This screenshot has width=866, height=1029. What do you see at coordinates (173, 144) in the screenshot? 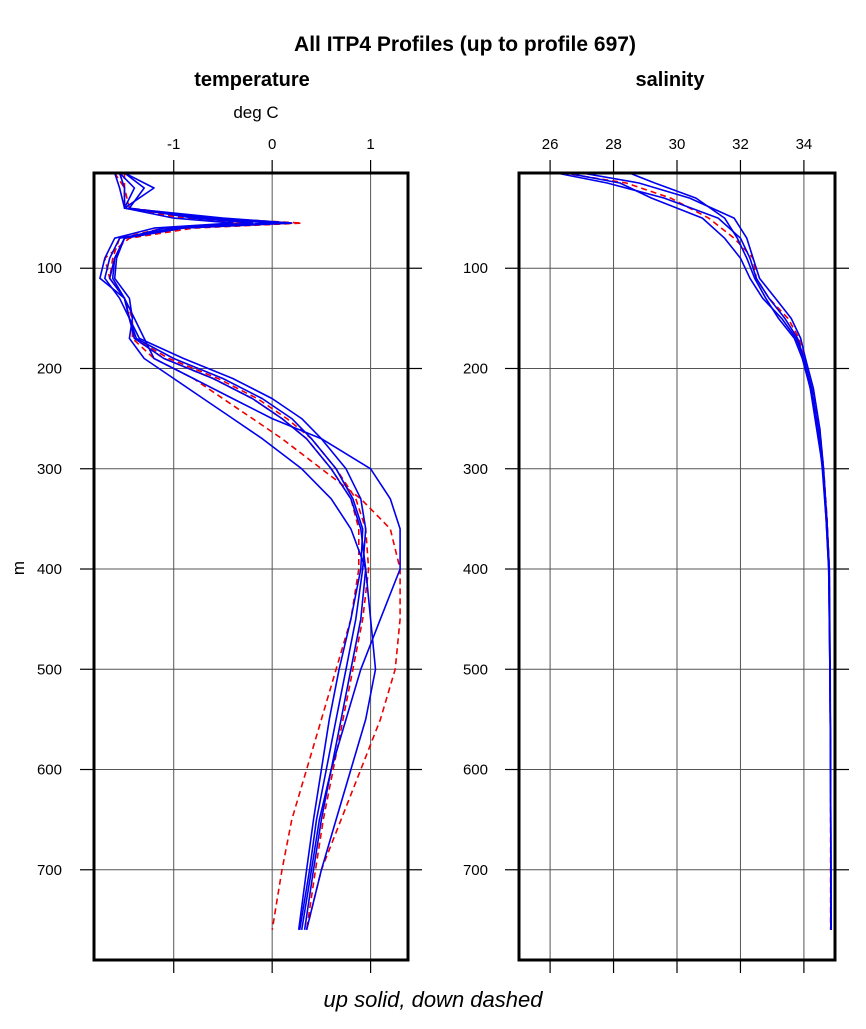
I see `x-tick-label: -1` at bounding box center [173, 144].